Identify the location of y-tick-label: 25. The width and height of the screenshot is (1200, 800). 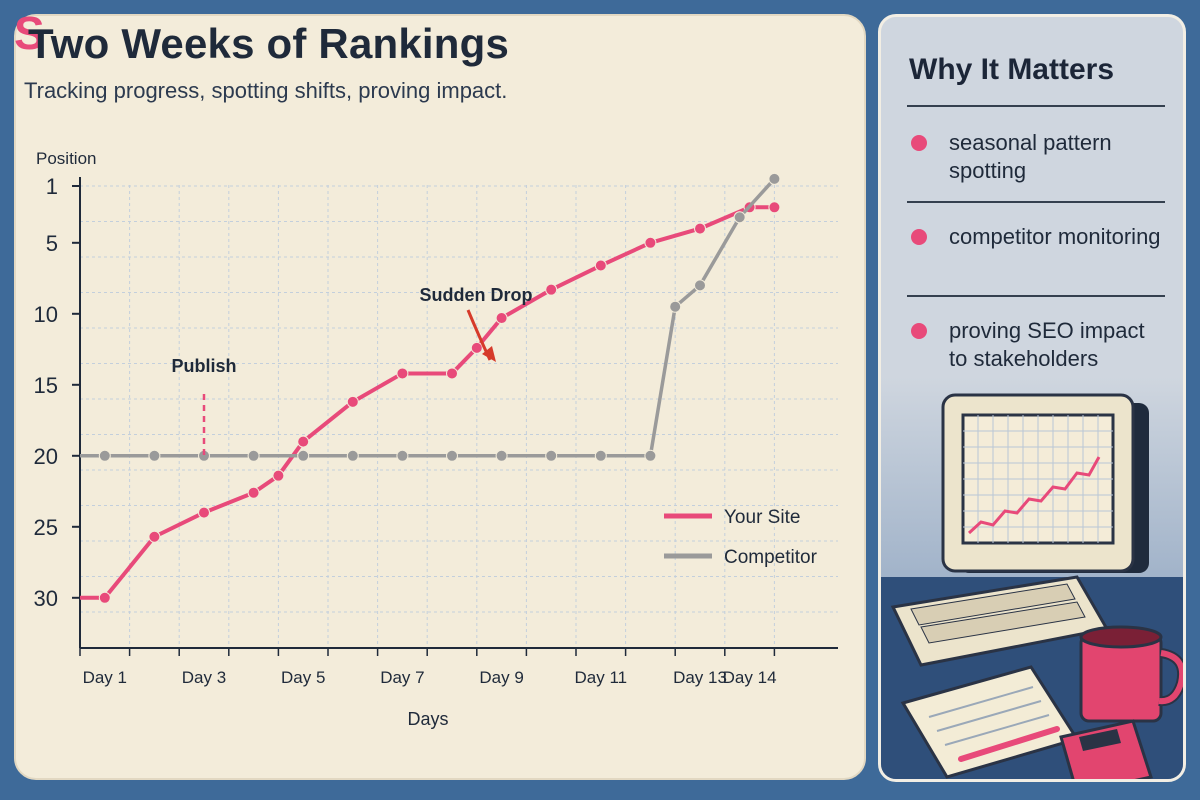
(46, 527).